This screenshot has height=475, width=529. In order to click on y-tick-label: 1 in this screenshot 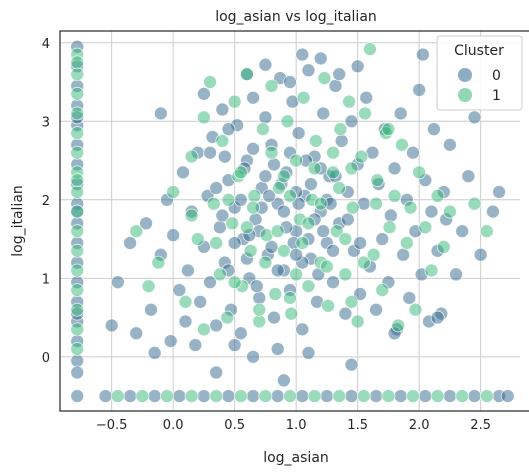, I will do `click(46, 279)`.